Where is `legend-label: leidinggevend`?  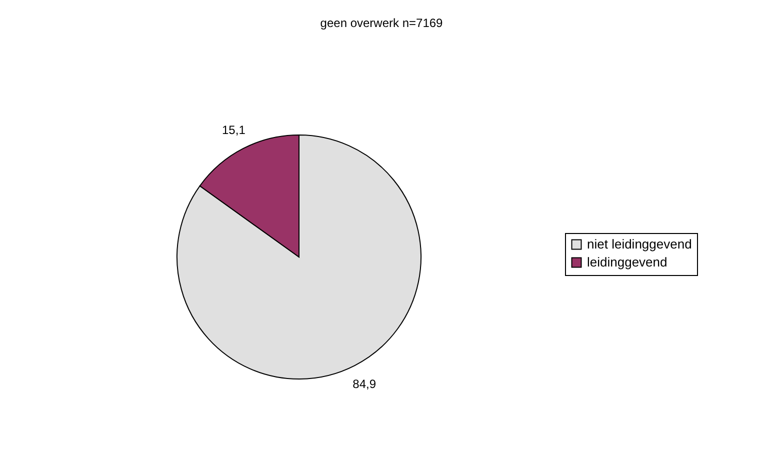 legend-label: leidinggevend is located at coordinates (627, 262).